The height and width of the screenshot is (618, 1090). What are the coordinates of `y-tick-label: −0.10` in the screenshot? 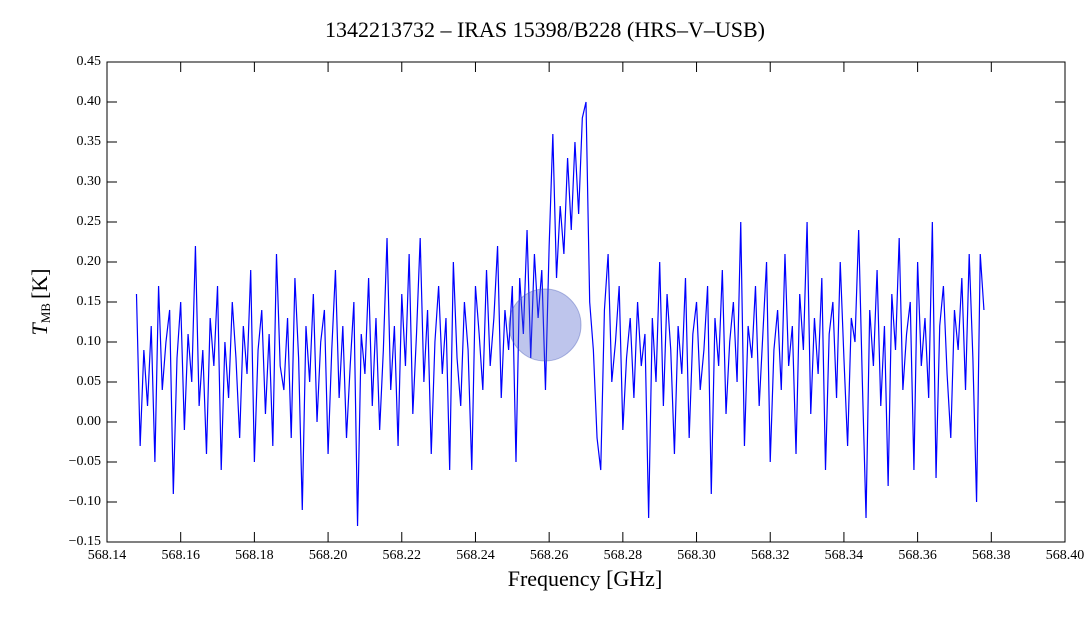 It's located at (85, 501).